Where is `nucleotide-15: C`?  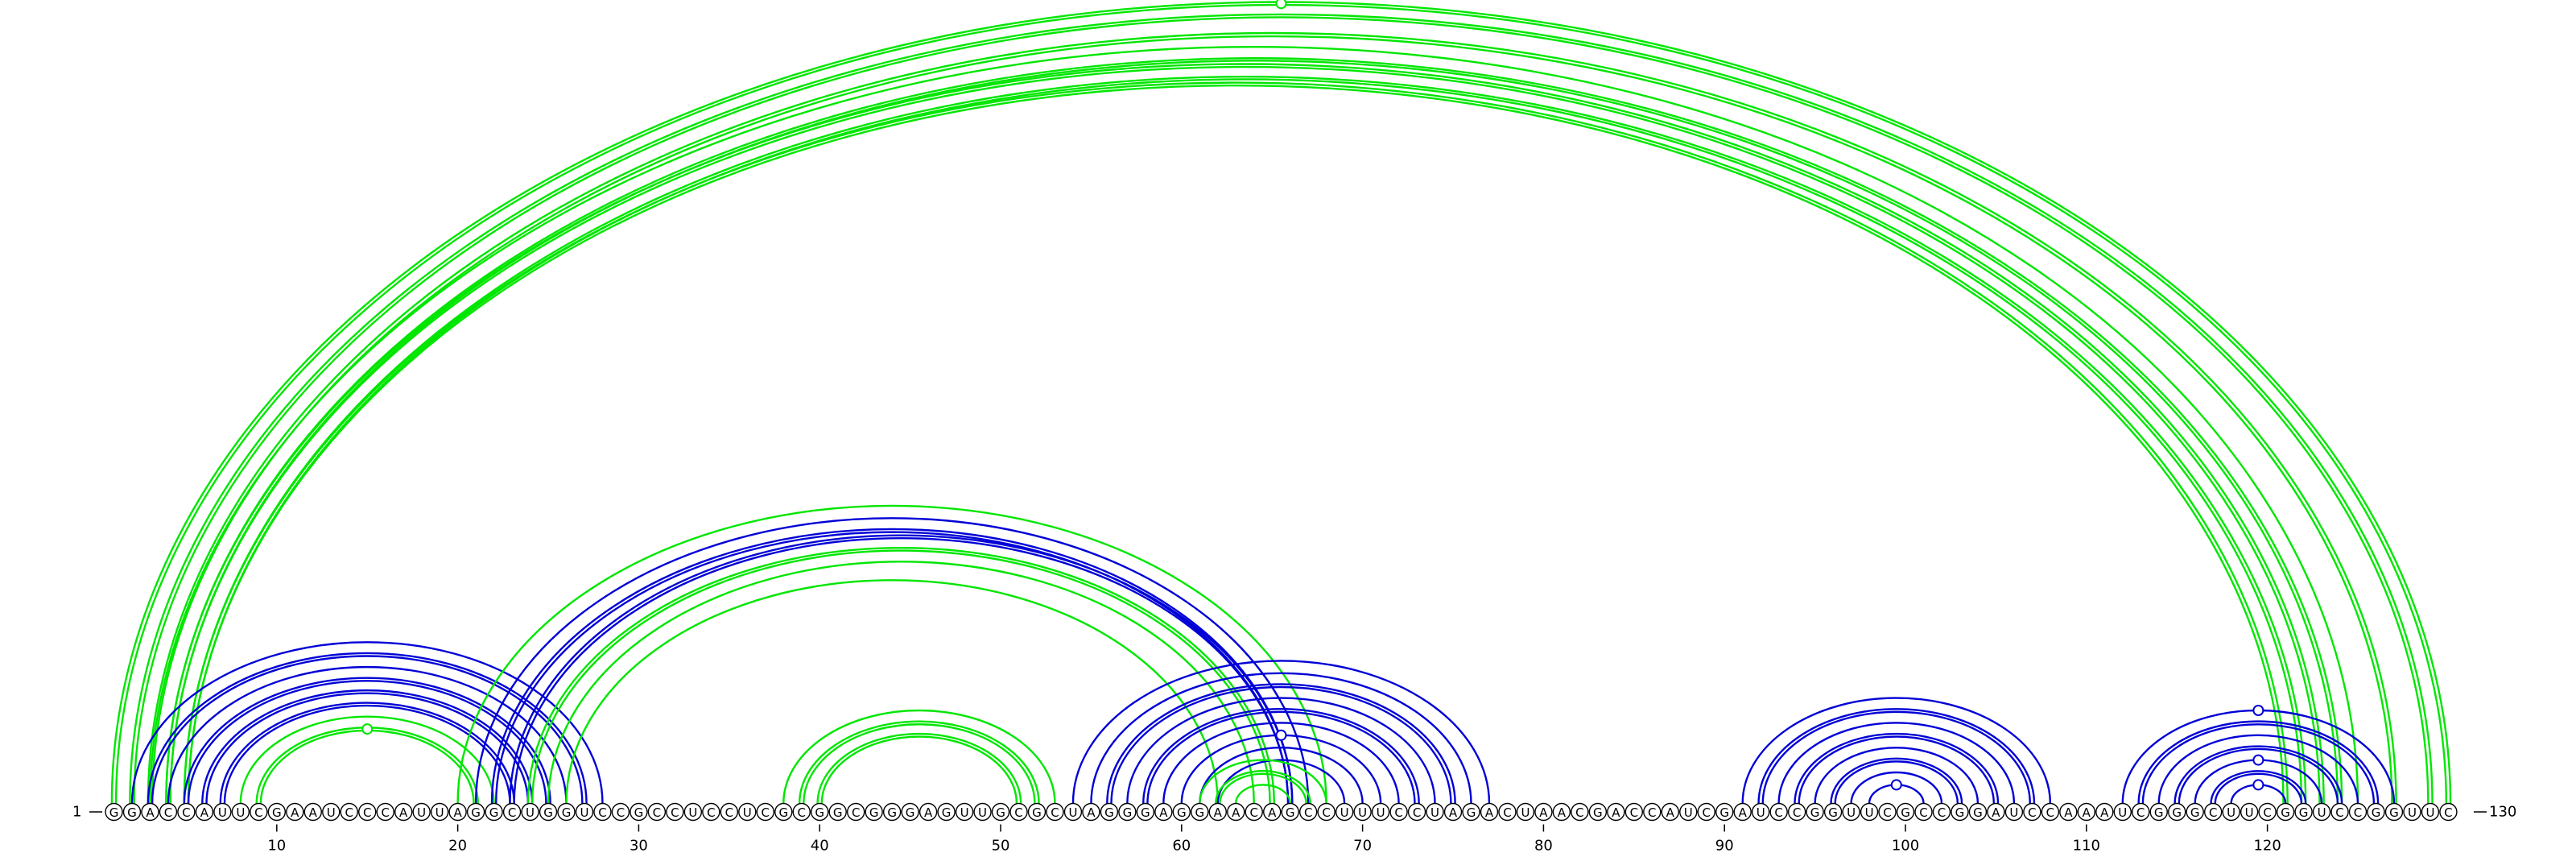
nucleotide-15: C is located at coordinates (367, 812).